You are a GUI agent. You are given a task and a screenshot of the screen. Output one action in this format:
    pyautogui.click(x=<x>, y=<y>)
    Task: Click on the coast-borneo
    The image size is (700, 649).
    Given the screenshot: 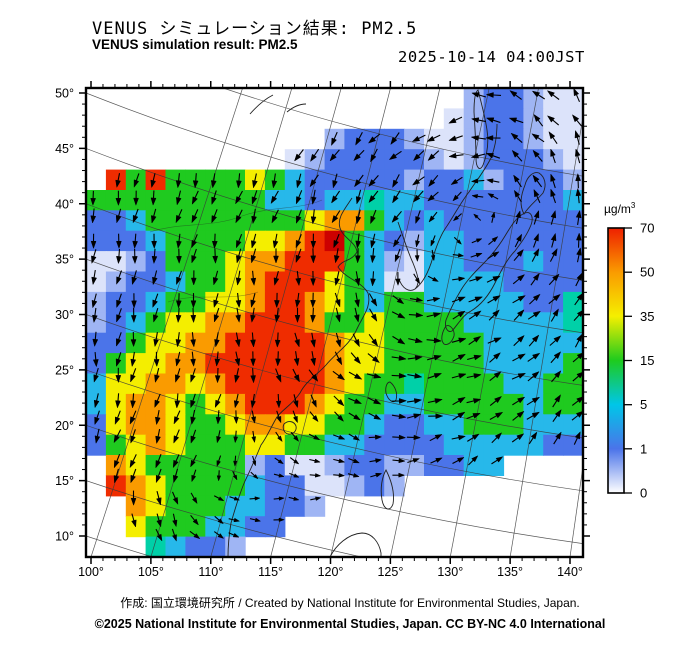 What is the action you would take?
    pyautogui.click(x=355, y=544)
    